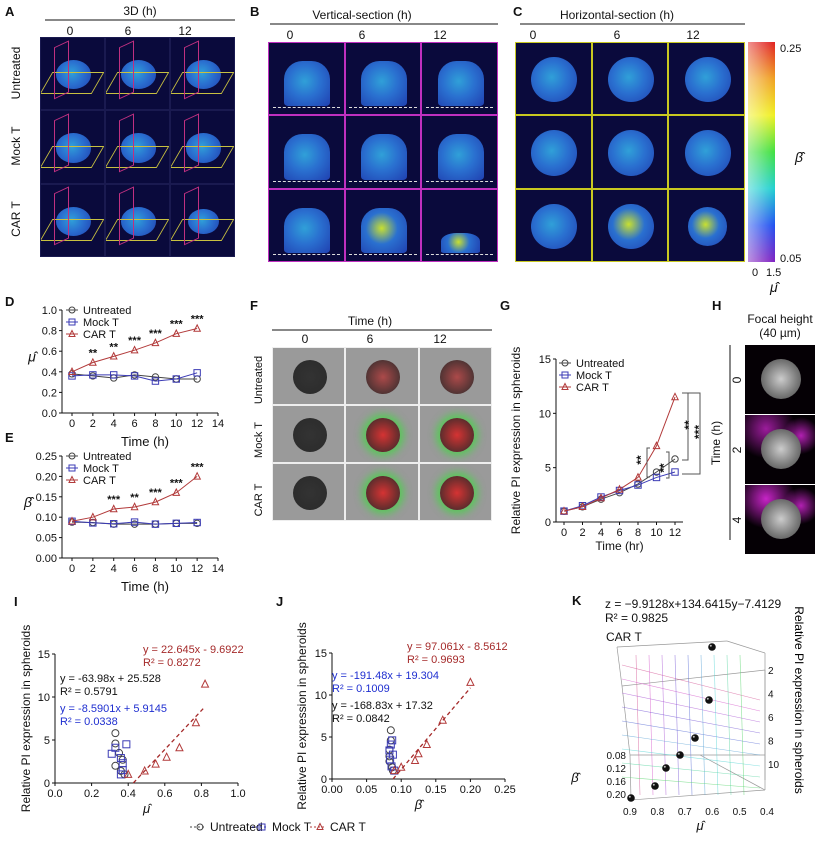 This screenshot has height=845, width=825. What do you see at coordinates (664, 766) in the screenshot?
I see `data-point-highlight` at bounding box center [664, 766].